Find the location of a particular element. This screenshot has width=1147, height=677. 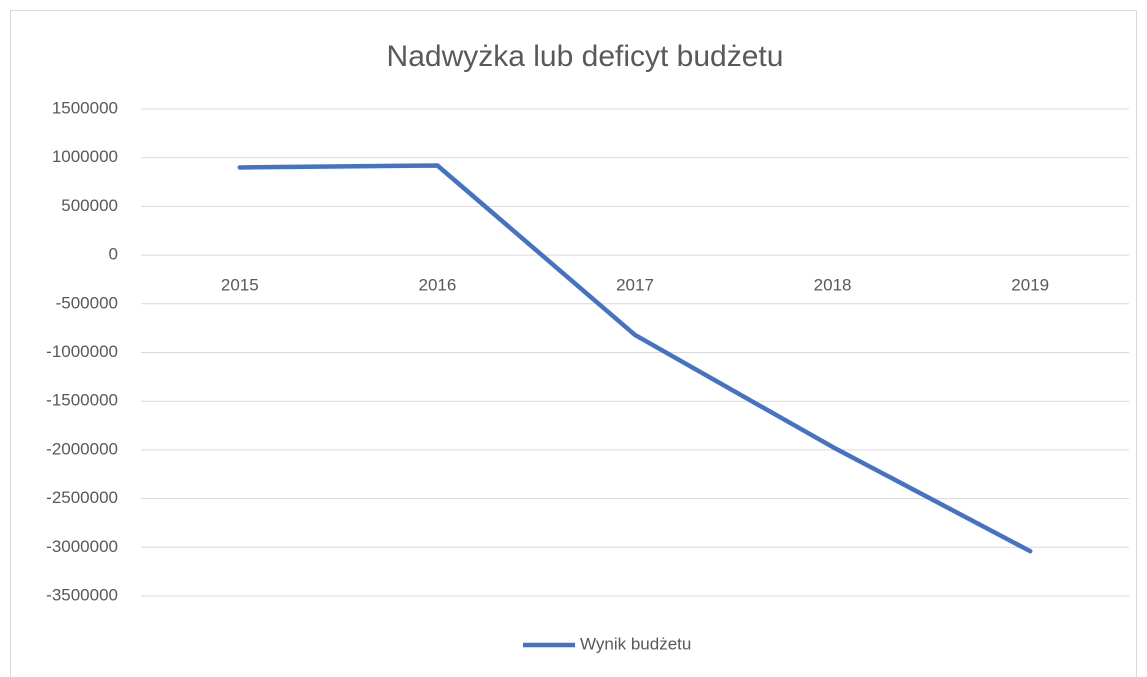

y-tick-label: 500000 is located at coordinates (89, 205).